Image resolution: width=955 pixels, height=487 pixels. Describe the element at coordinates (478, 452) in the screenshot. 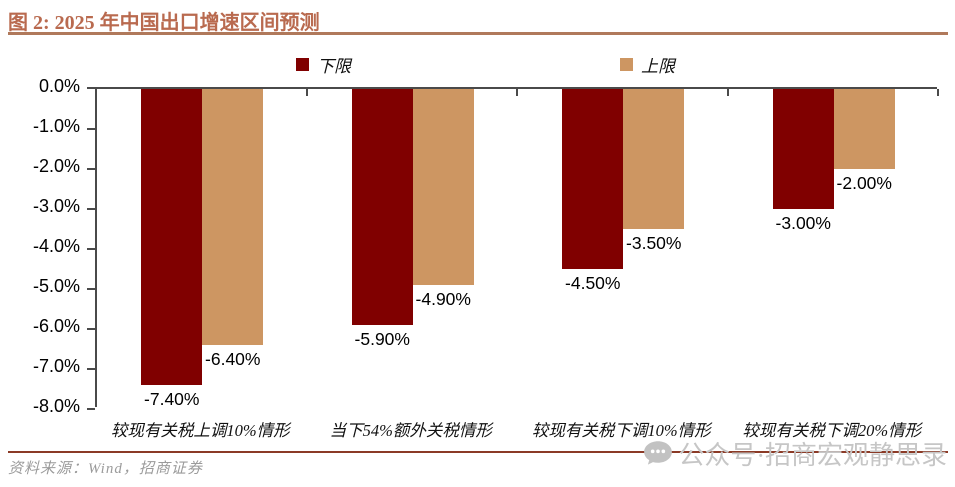

I see `footer-divider` at that location.